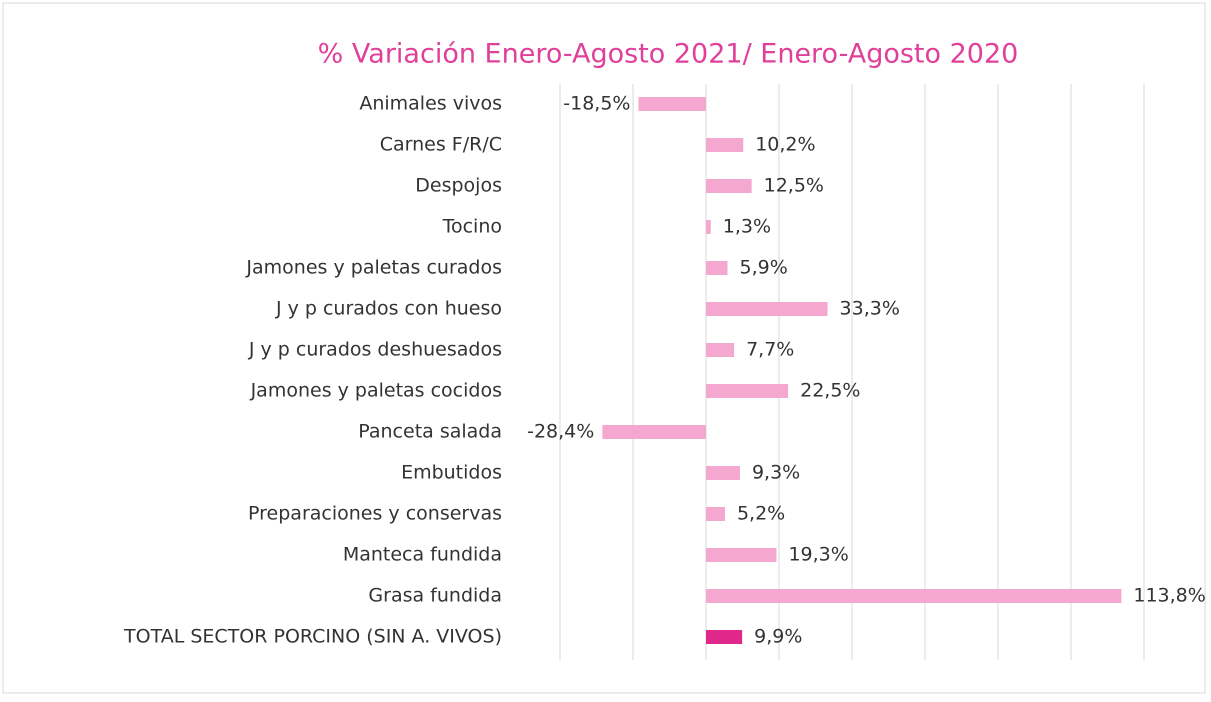  I want to click on data-label: 10,2%, so click(785, 145).